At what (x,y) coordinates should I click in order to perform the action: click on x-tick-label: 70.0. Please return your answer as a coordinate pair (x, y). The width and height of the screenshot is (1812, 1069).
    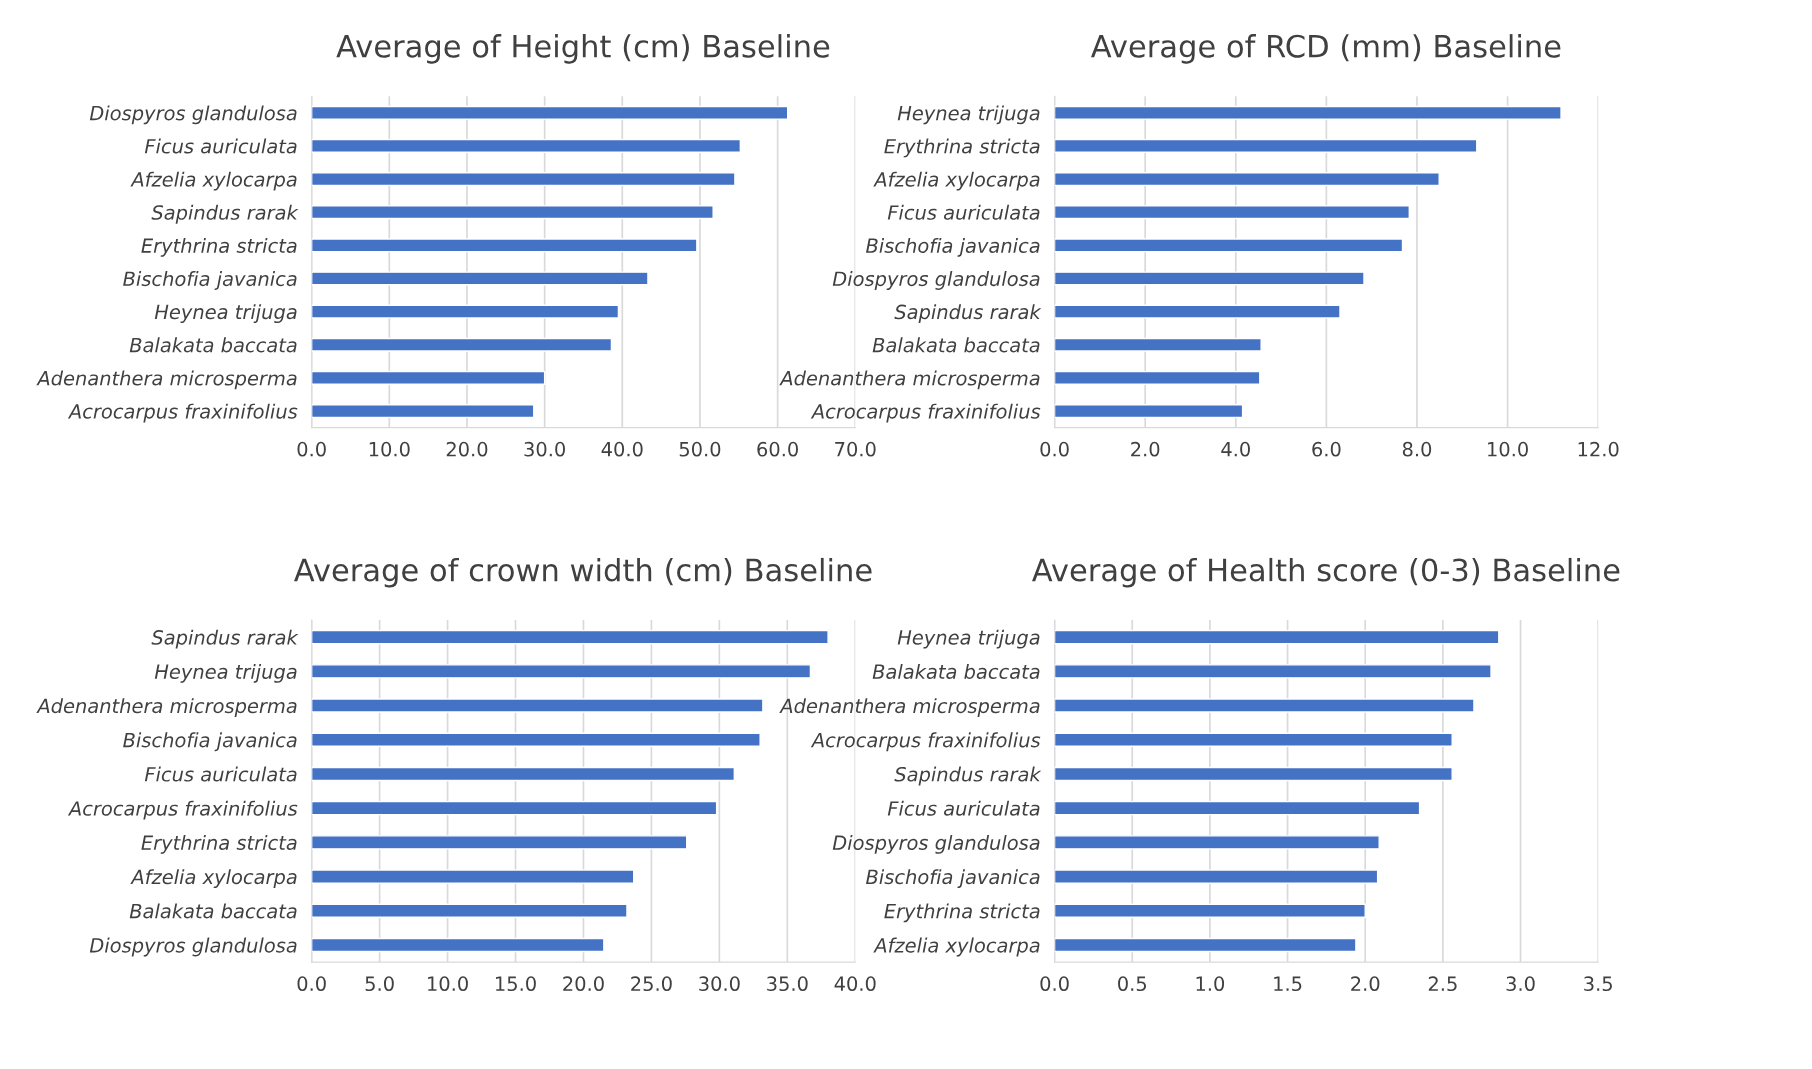
    Looking at the image, I should click on (855, 449).